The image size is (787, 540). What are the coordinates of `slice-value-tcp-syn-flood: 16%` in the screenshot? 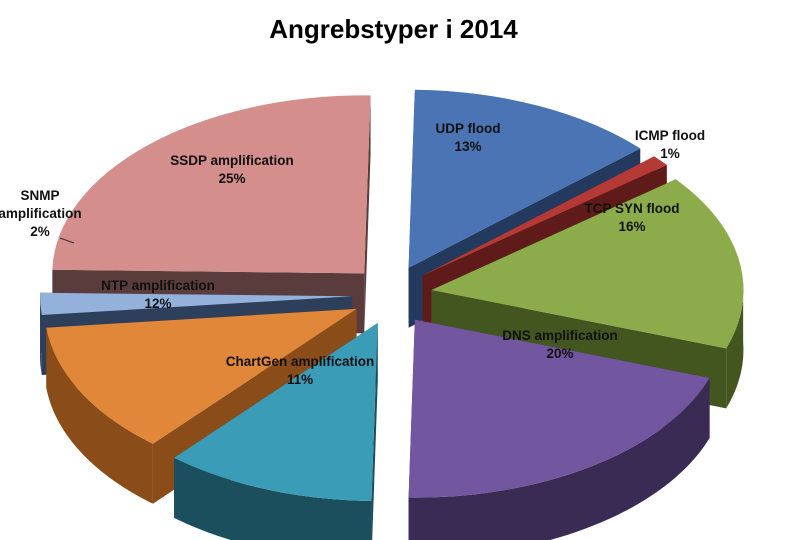 It's located at (631, 226).